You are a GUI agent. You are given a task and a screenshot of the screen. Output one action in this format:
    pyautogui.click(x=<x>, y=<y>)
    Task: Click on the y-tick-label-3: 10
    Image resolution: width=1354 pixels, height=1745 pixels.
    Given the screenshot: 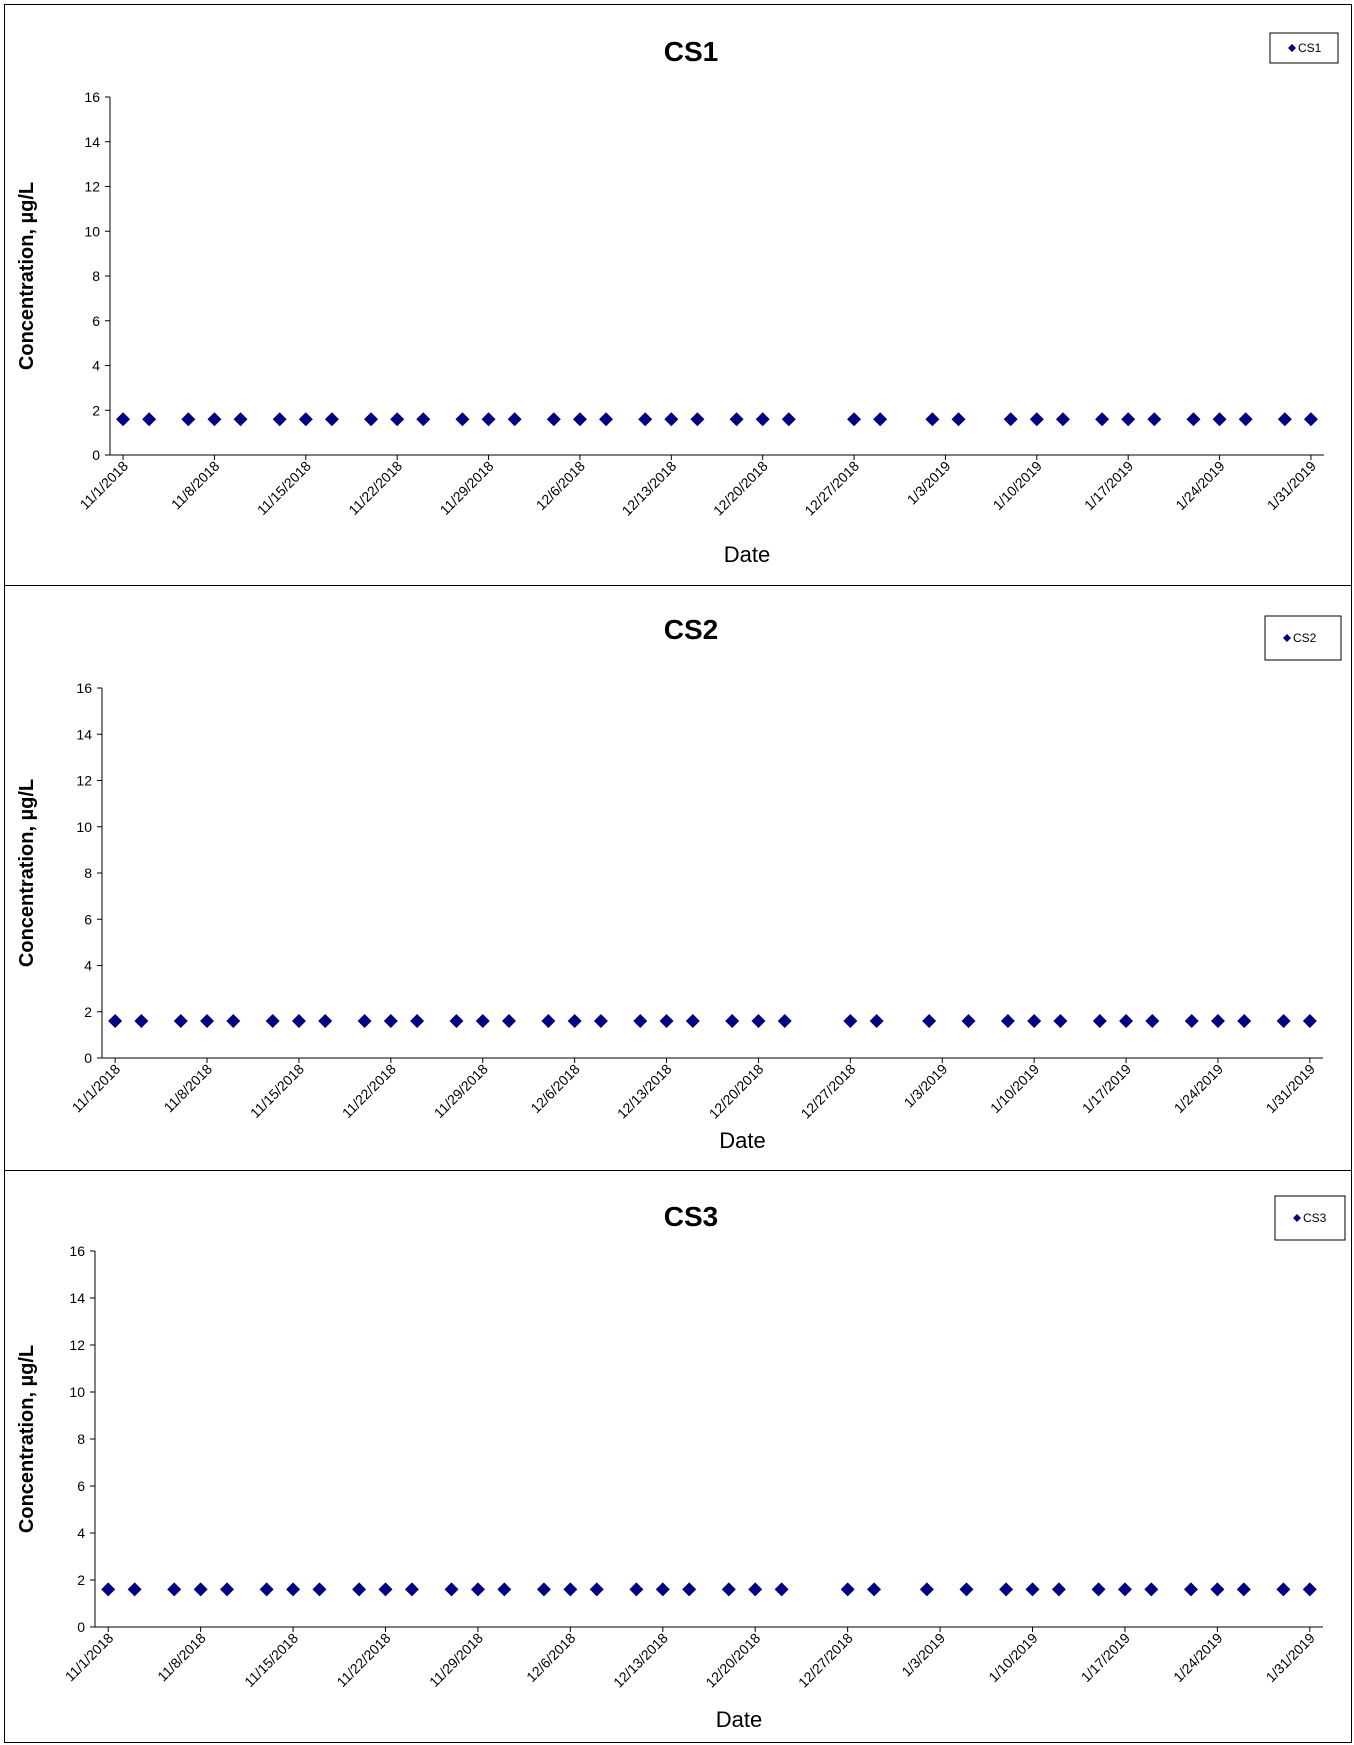 What is the action you would take?
    pyautogui.click(x=77, y=1392)
    